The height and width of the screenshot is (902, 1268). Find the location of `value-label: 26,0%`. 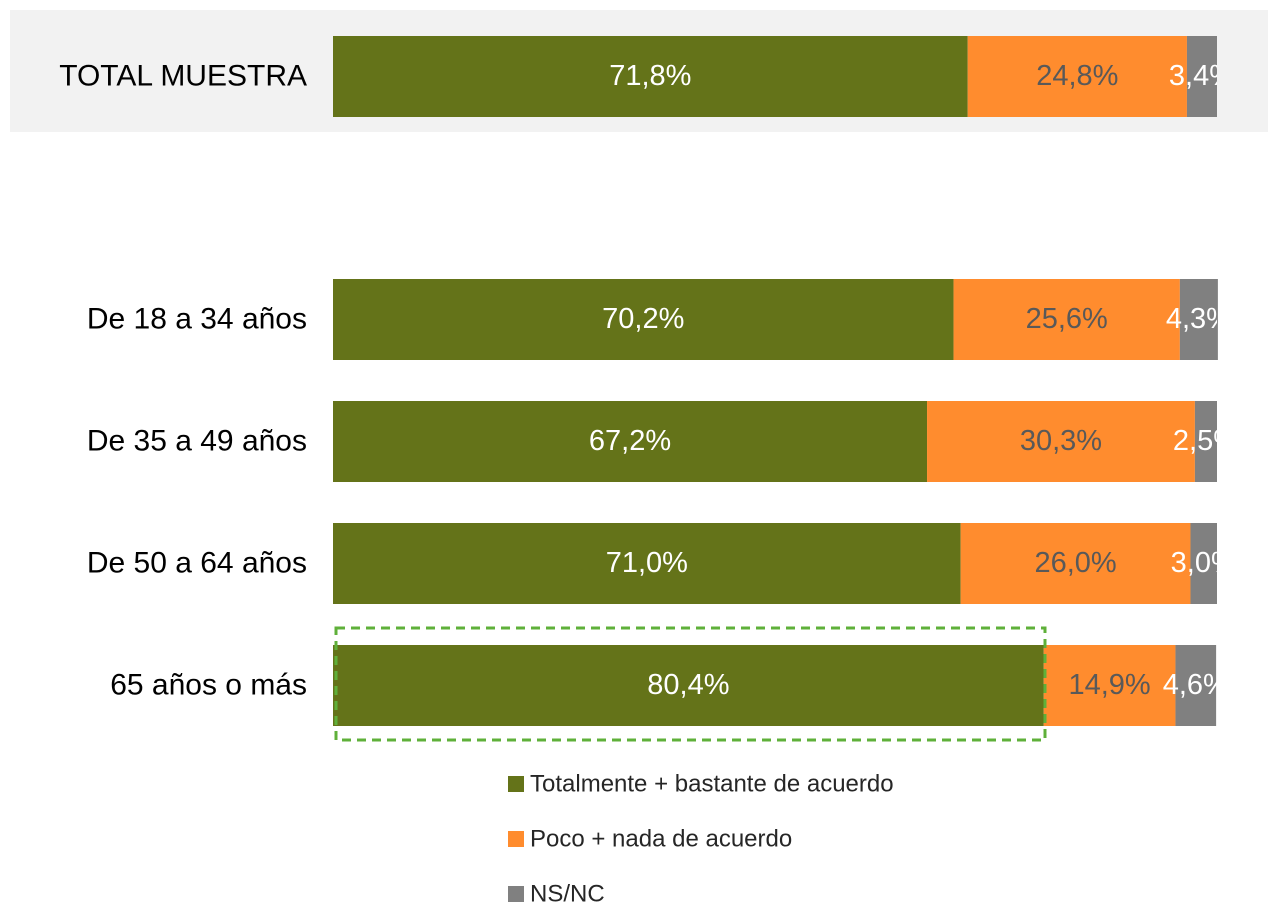

value-label: 26,0% is located at coordinates (1075, 563).